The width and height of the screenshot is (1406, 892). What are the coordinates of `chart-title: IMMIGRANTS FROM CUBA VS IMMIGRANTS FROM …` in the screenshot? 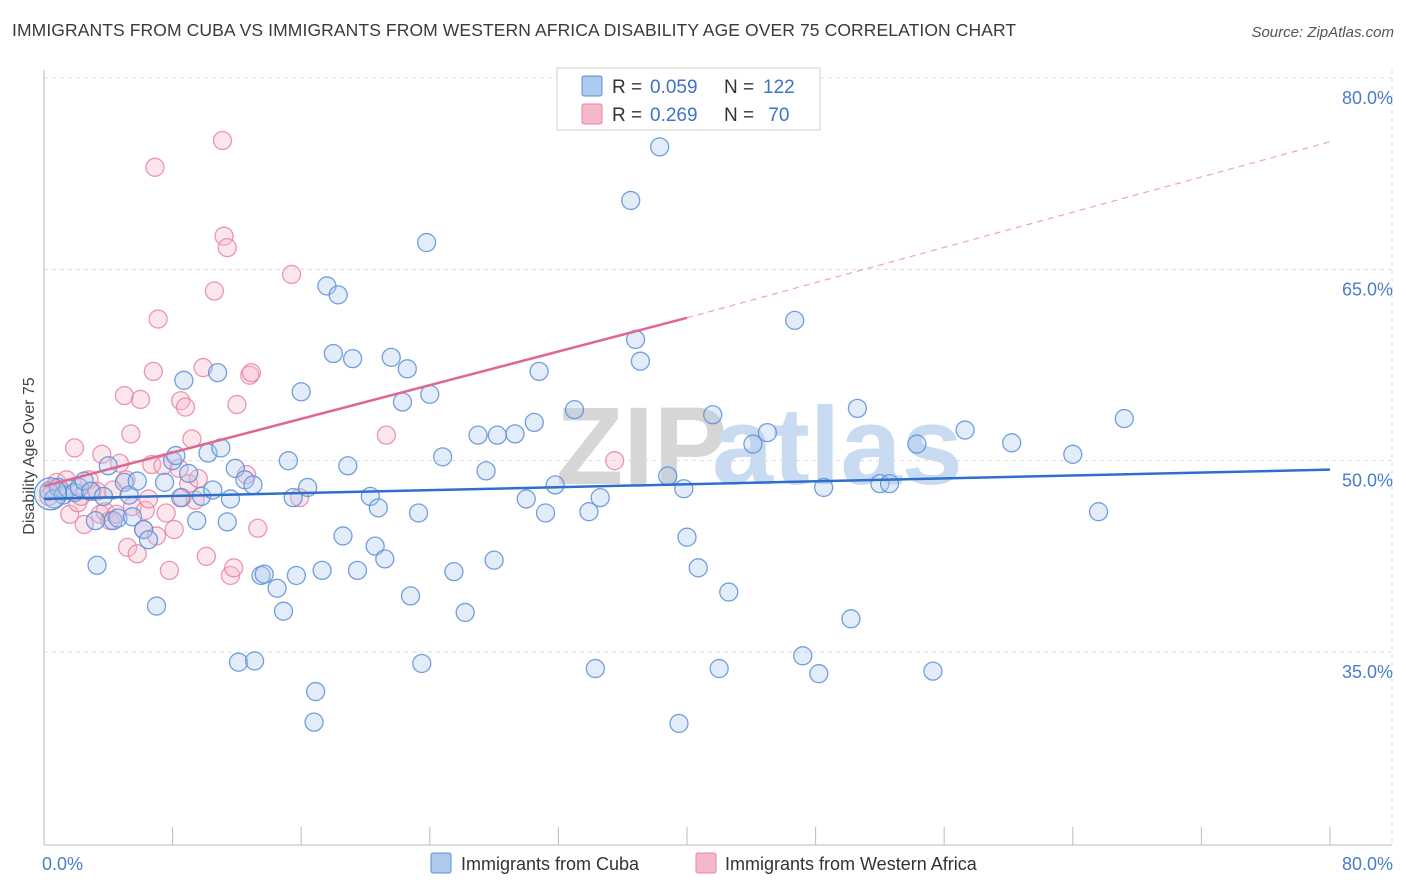 It's located at (514, 30).